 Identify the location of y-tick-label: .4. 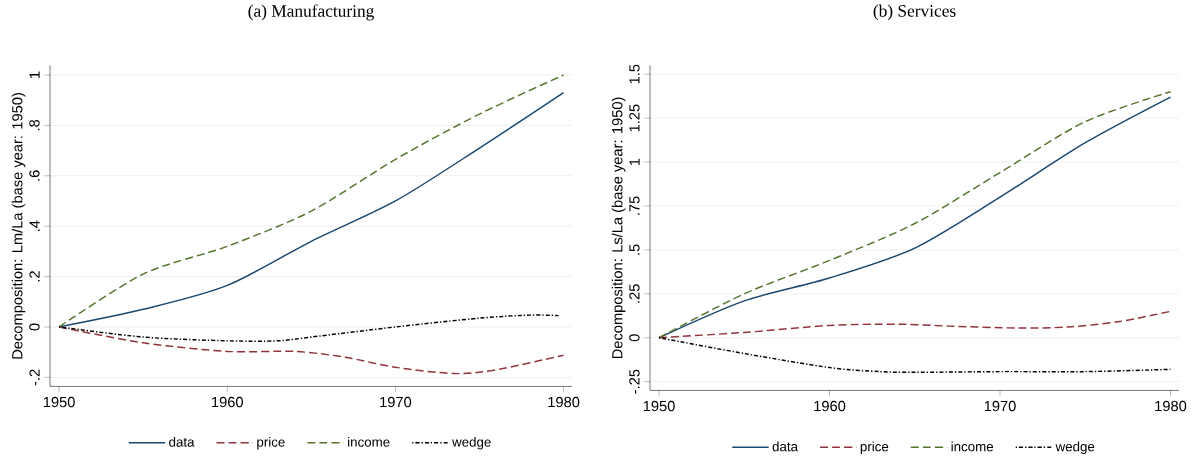
(34, 225).